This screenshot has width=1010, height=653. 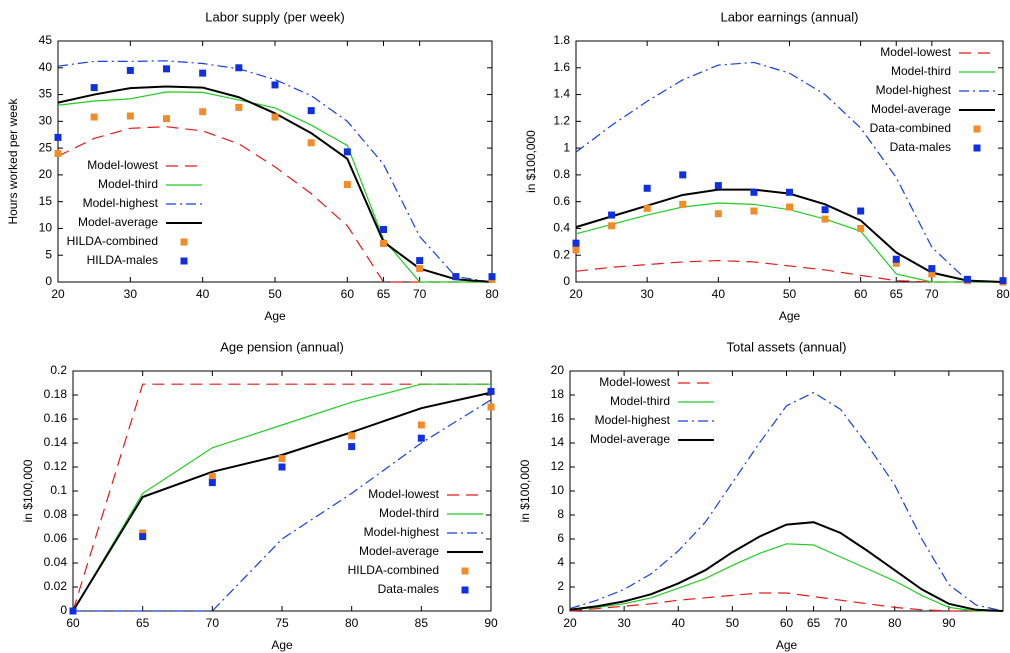 What do you see at coordinates (46, 67) in the screenshot?
I see `y-tick-label: 40` at bounding box center [46, 67].